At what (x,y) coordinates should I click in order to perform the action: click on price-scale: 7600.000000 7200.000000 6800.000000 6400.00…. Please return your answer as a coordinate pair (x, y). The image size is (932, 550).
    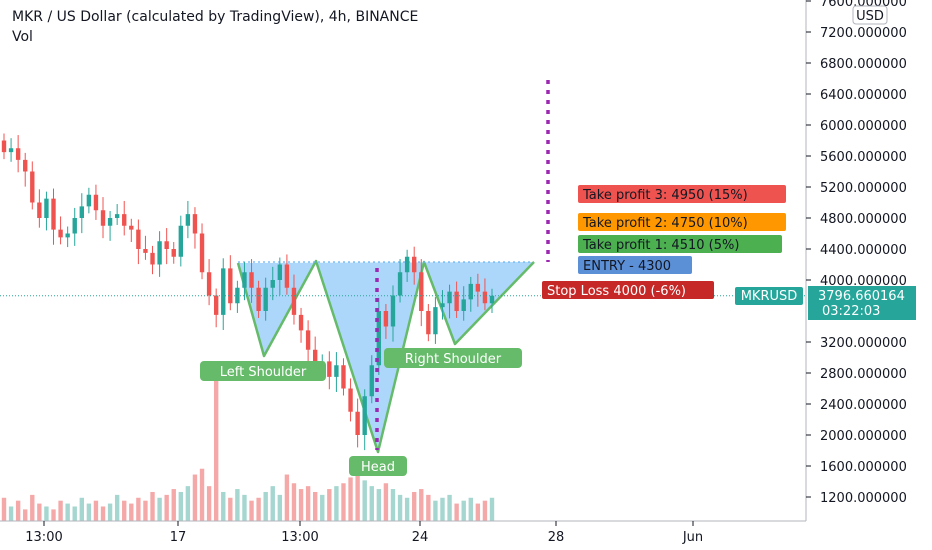
    Looking at the image, I should click on (856, 253).